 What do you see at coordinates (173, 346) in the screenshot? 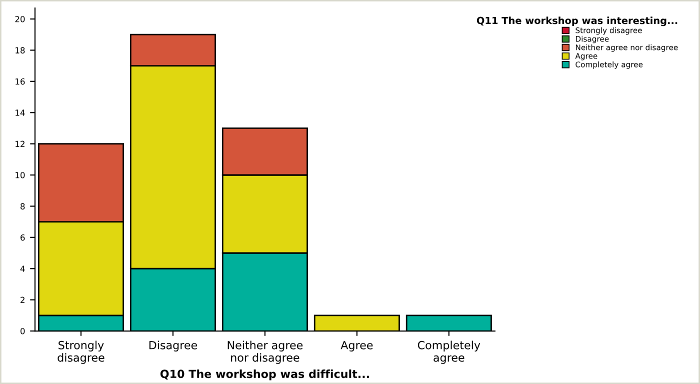
I see `x-tick-label: Disagree` at bounding box center [173, 346].